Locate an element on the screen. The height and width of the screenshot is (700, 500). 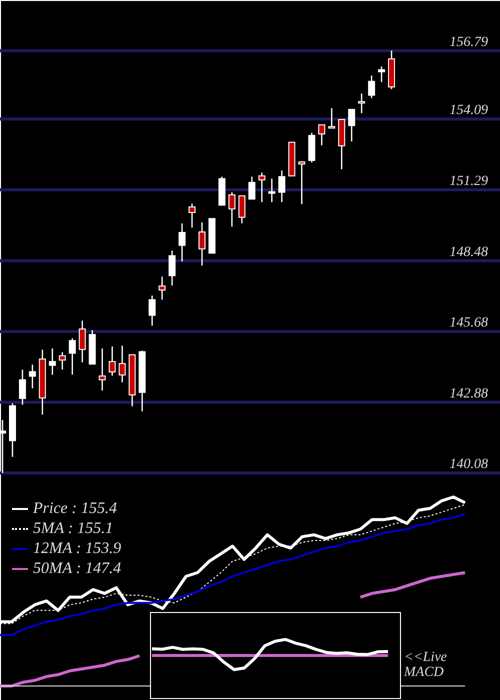
legend-label: 50MA : 147.4 is located at coordinates (77, 569).